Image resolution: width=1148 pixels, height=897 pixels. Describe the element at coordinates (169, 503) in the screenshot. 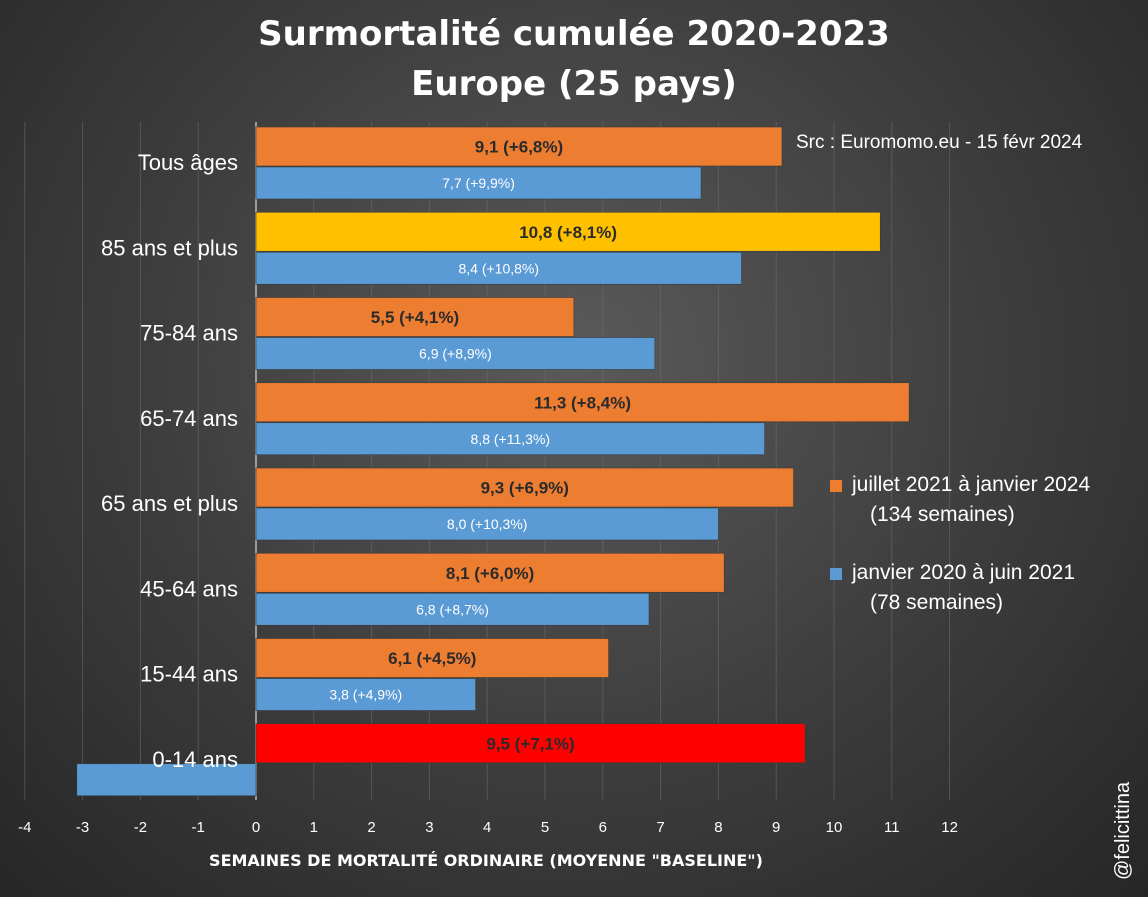

I see `category-label: 65 ans et plus` at that location.